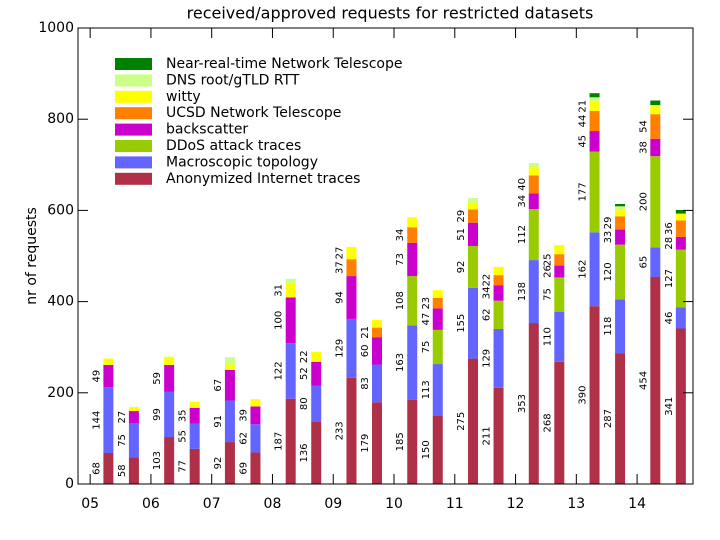  Describe the element at coordinates (284, 64) in the screenshot. I see `legend-label: Near-real-time Network Telescope` at that location.